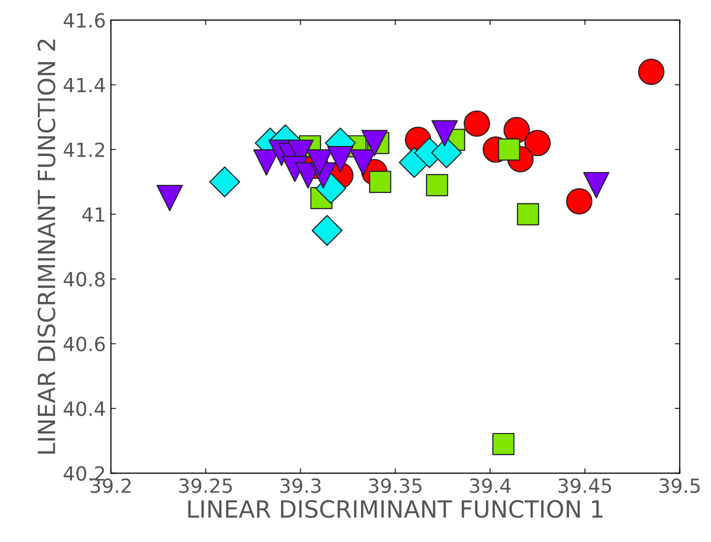  I want to click on x-tick-label: 39.5, so click(680, 486).